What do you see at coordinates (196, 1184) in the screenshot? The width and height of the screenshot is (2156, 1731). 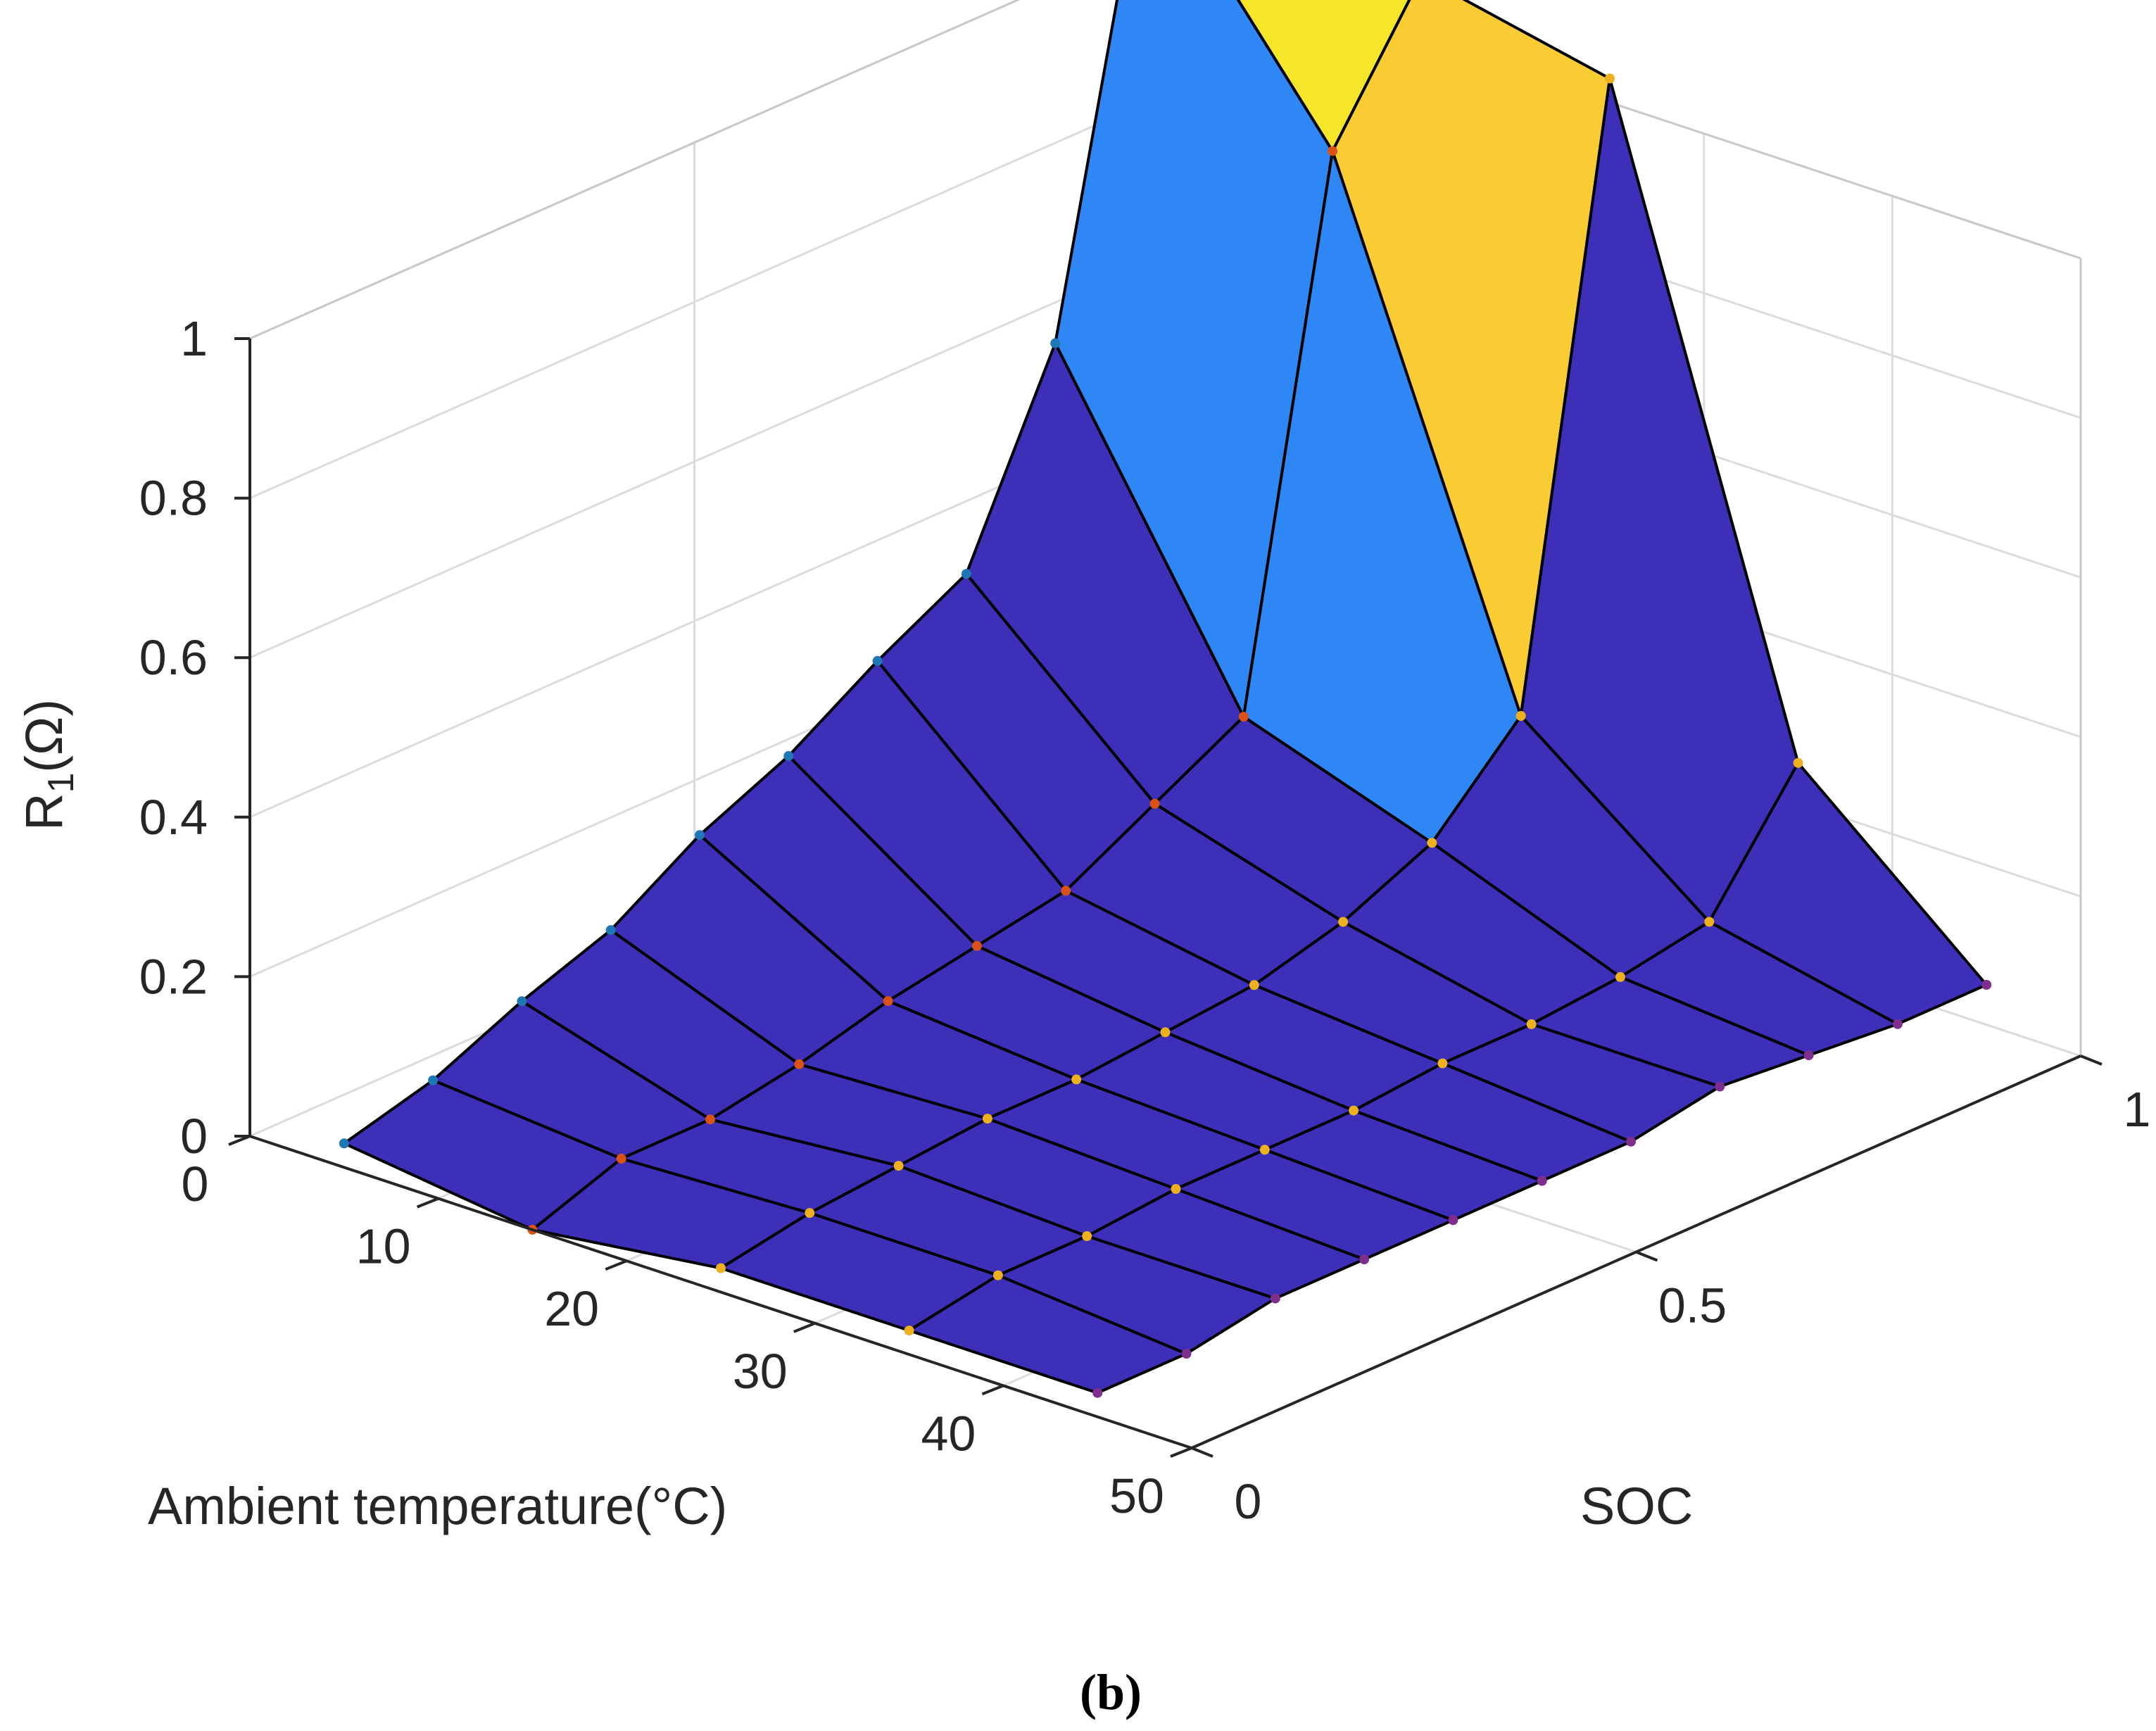 I see `x-tick-label: 0` at bounding box center [196, 1184].